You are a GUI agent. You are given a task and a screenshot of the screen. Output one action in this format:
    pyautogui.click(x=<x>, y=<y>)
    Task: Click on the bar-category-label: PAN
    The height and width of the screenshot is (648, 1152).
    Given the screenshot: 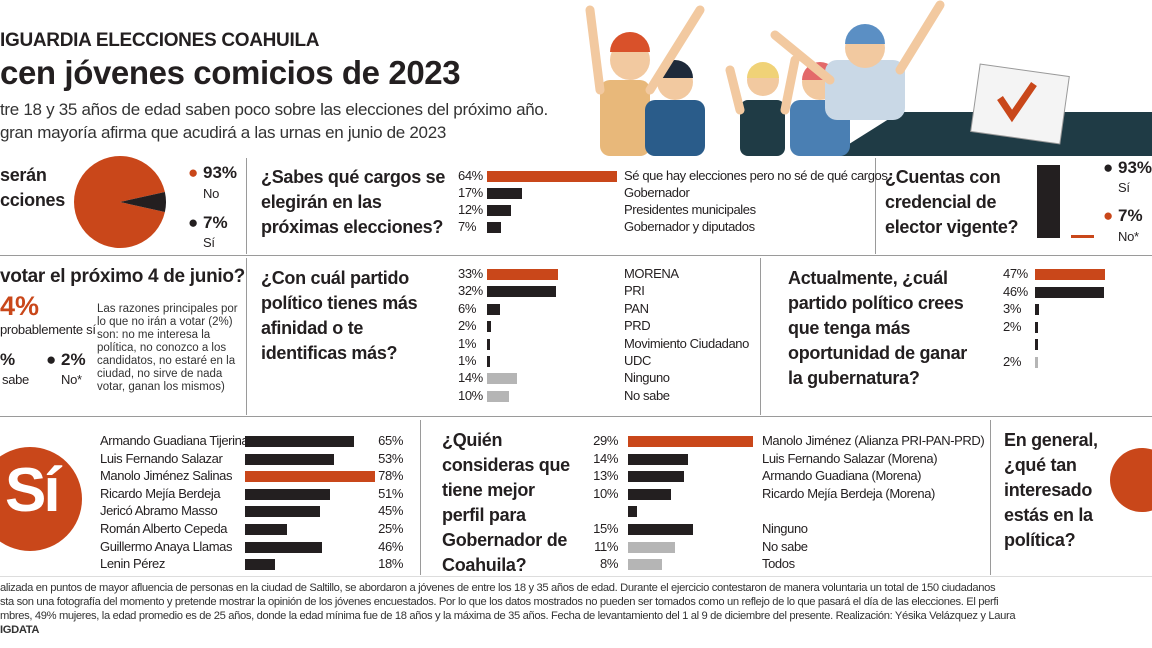 What is the action you would take?
    pyautogui.click(x=636, y=308)
    